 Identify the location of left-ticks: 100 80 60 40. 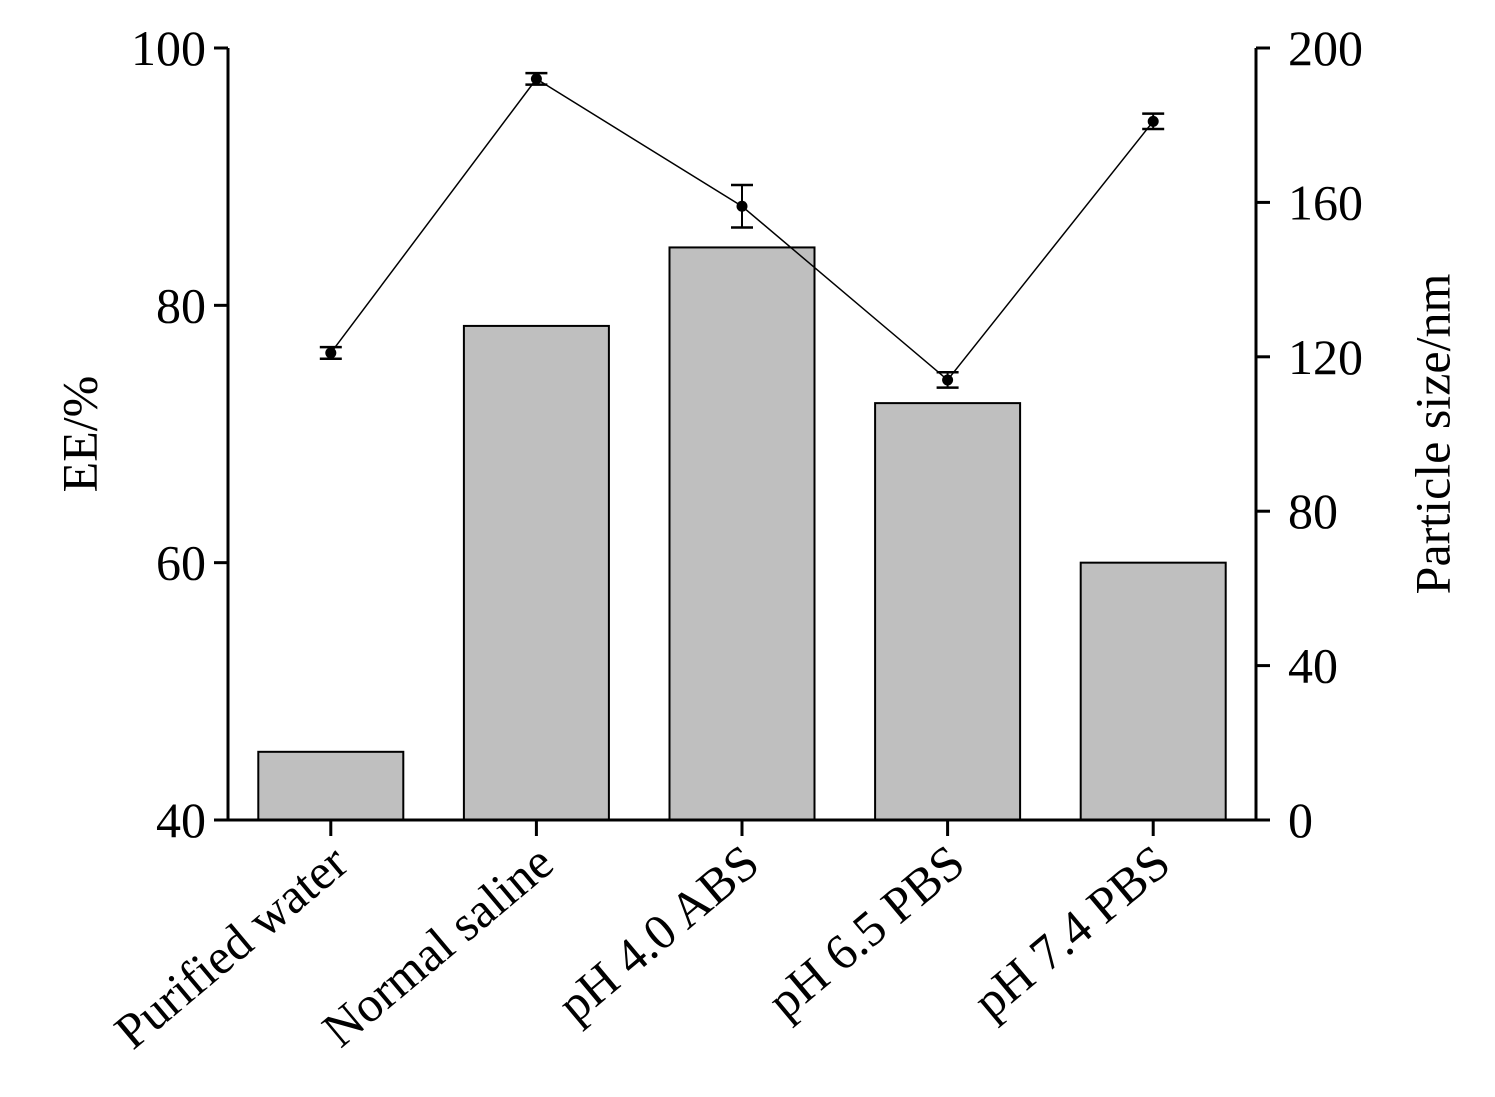
(179, 434).